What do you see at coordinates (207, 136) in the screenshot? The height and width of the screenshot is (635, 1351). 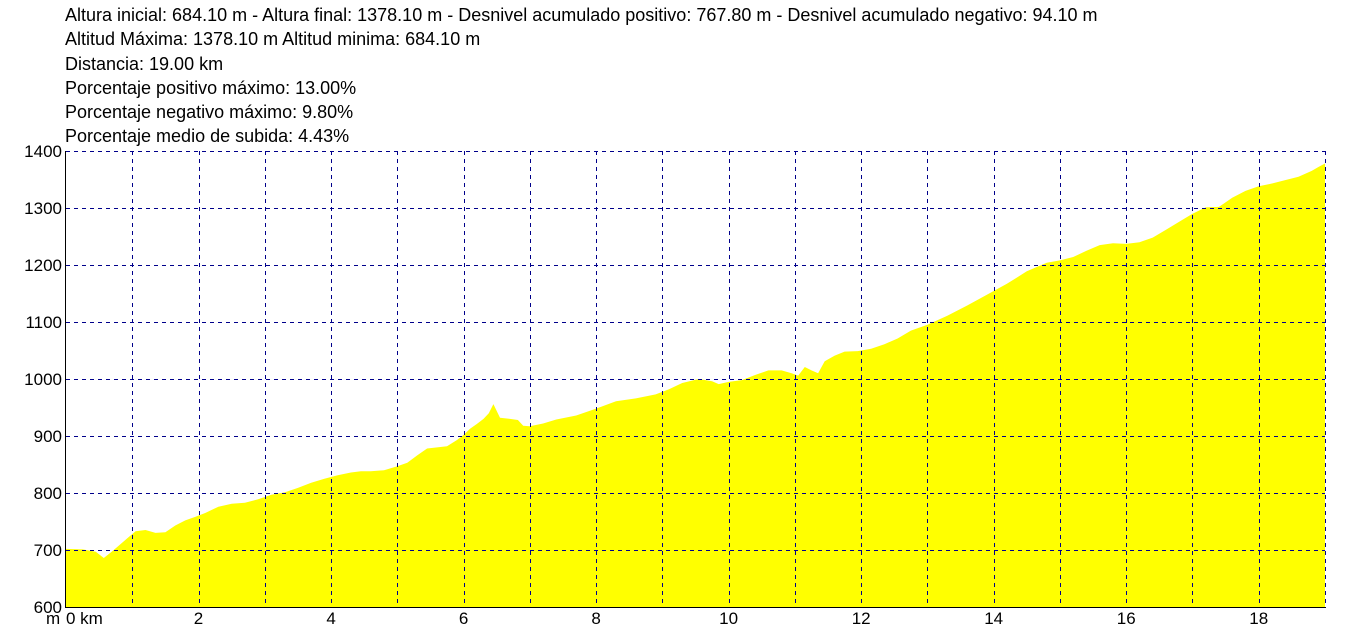 I see `stats-average-grade: Porcentaje medio de subida: 4.43%` at bounding box center [207, 136].